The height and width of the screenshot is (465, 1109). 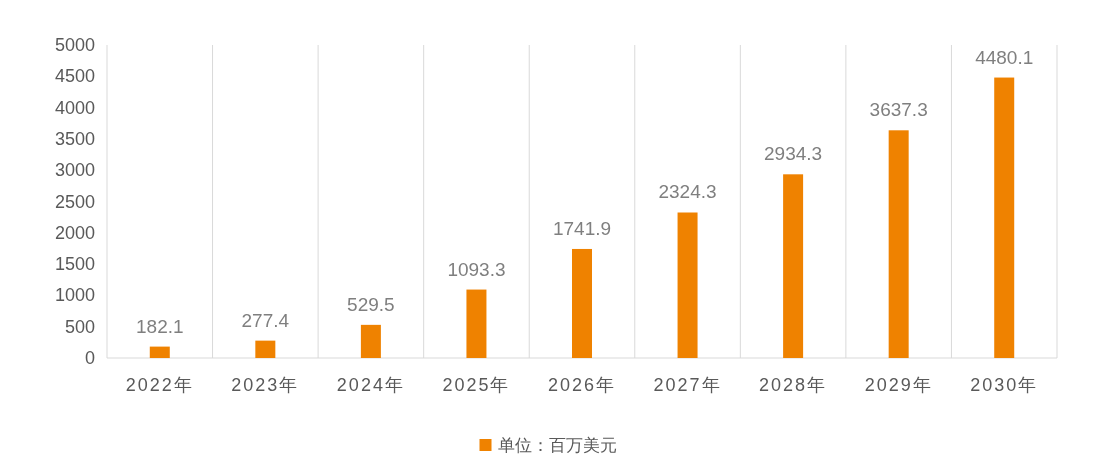 What do you see at coordinates (265, 385) in the screenshot?
I see `x-tick-label: 2023年` at bounding box center [265, 385].